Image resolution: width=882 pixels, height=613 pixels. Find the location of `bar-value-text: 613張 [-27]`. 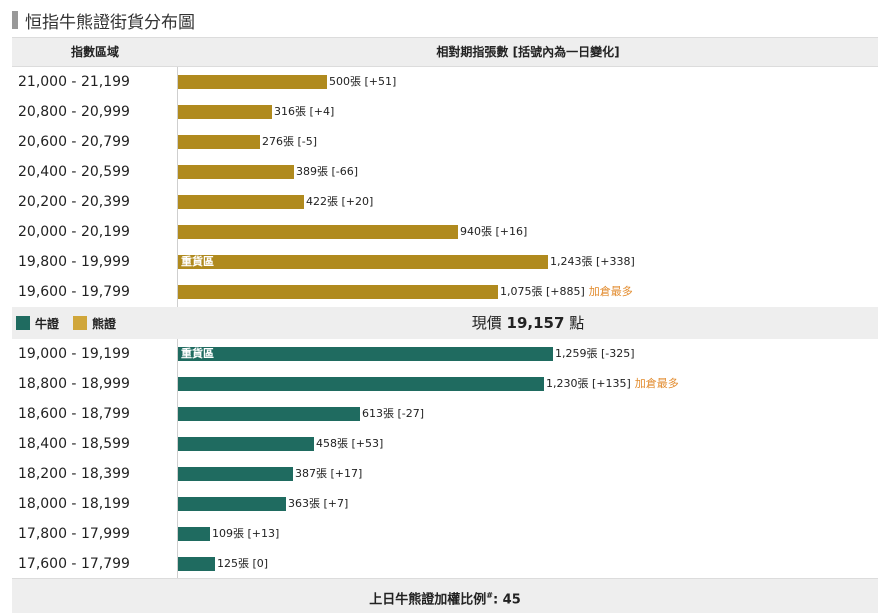

bar-value-text: 613張 [-27] is located at coordinates (393, 413).